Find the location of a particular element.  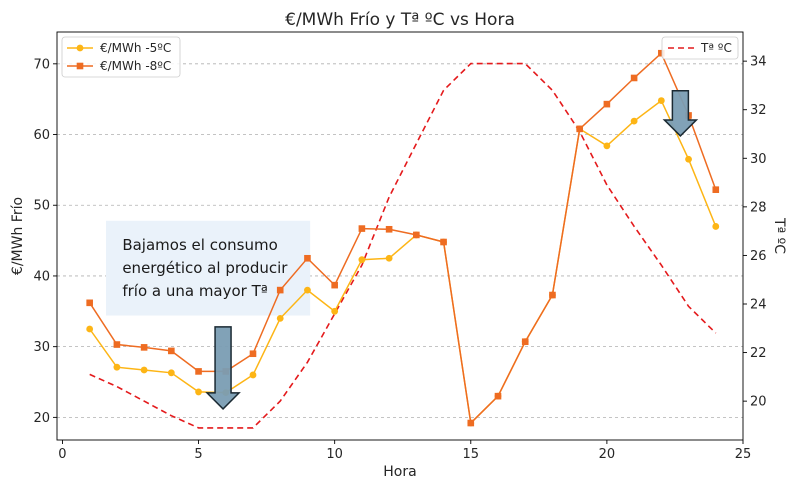

legend-label-2: Tª ºC is located at coordinates (716, 48).